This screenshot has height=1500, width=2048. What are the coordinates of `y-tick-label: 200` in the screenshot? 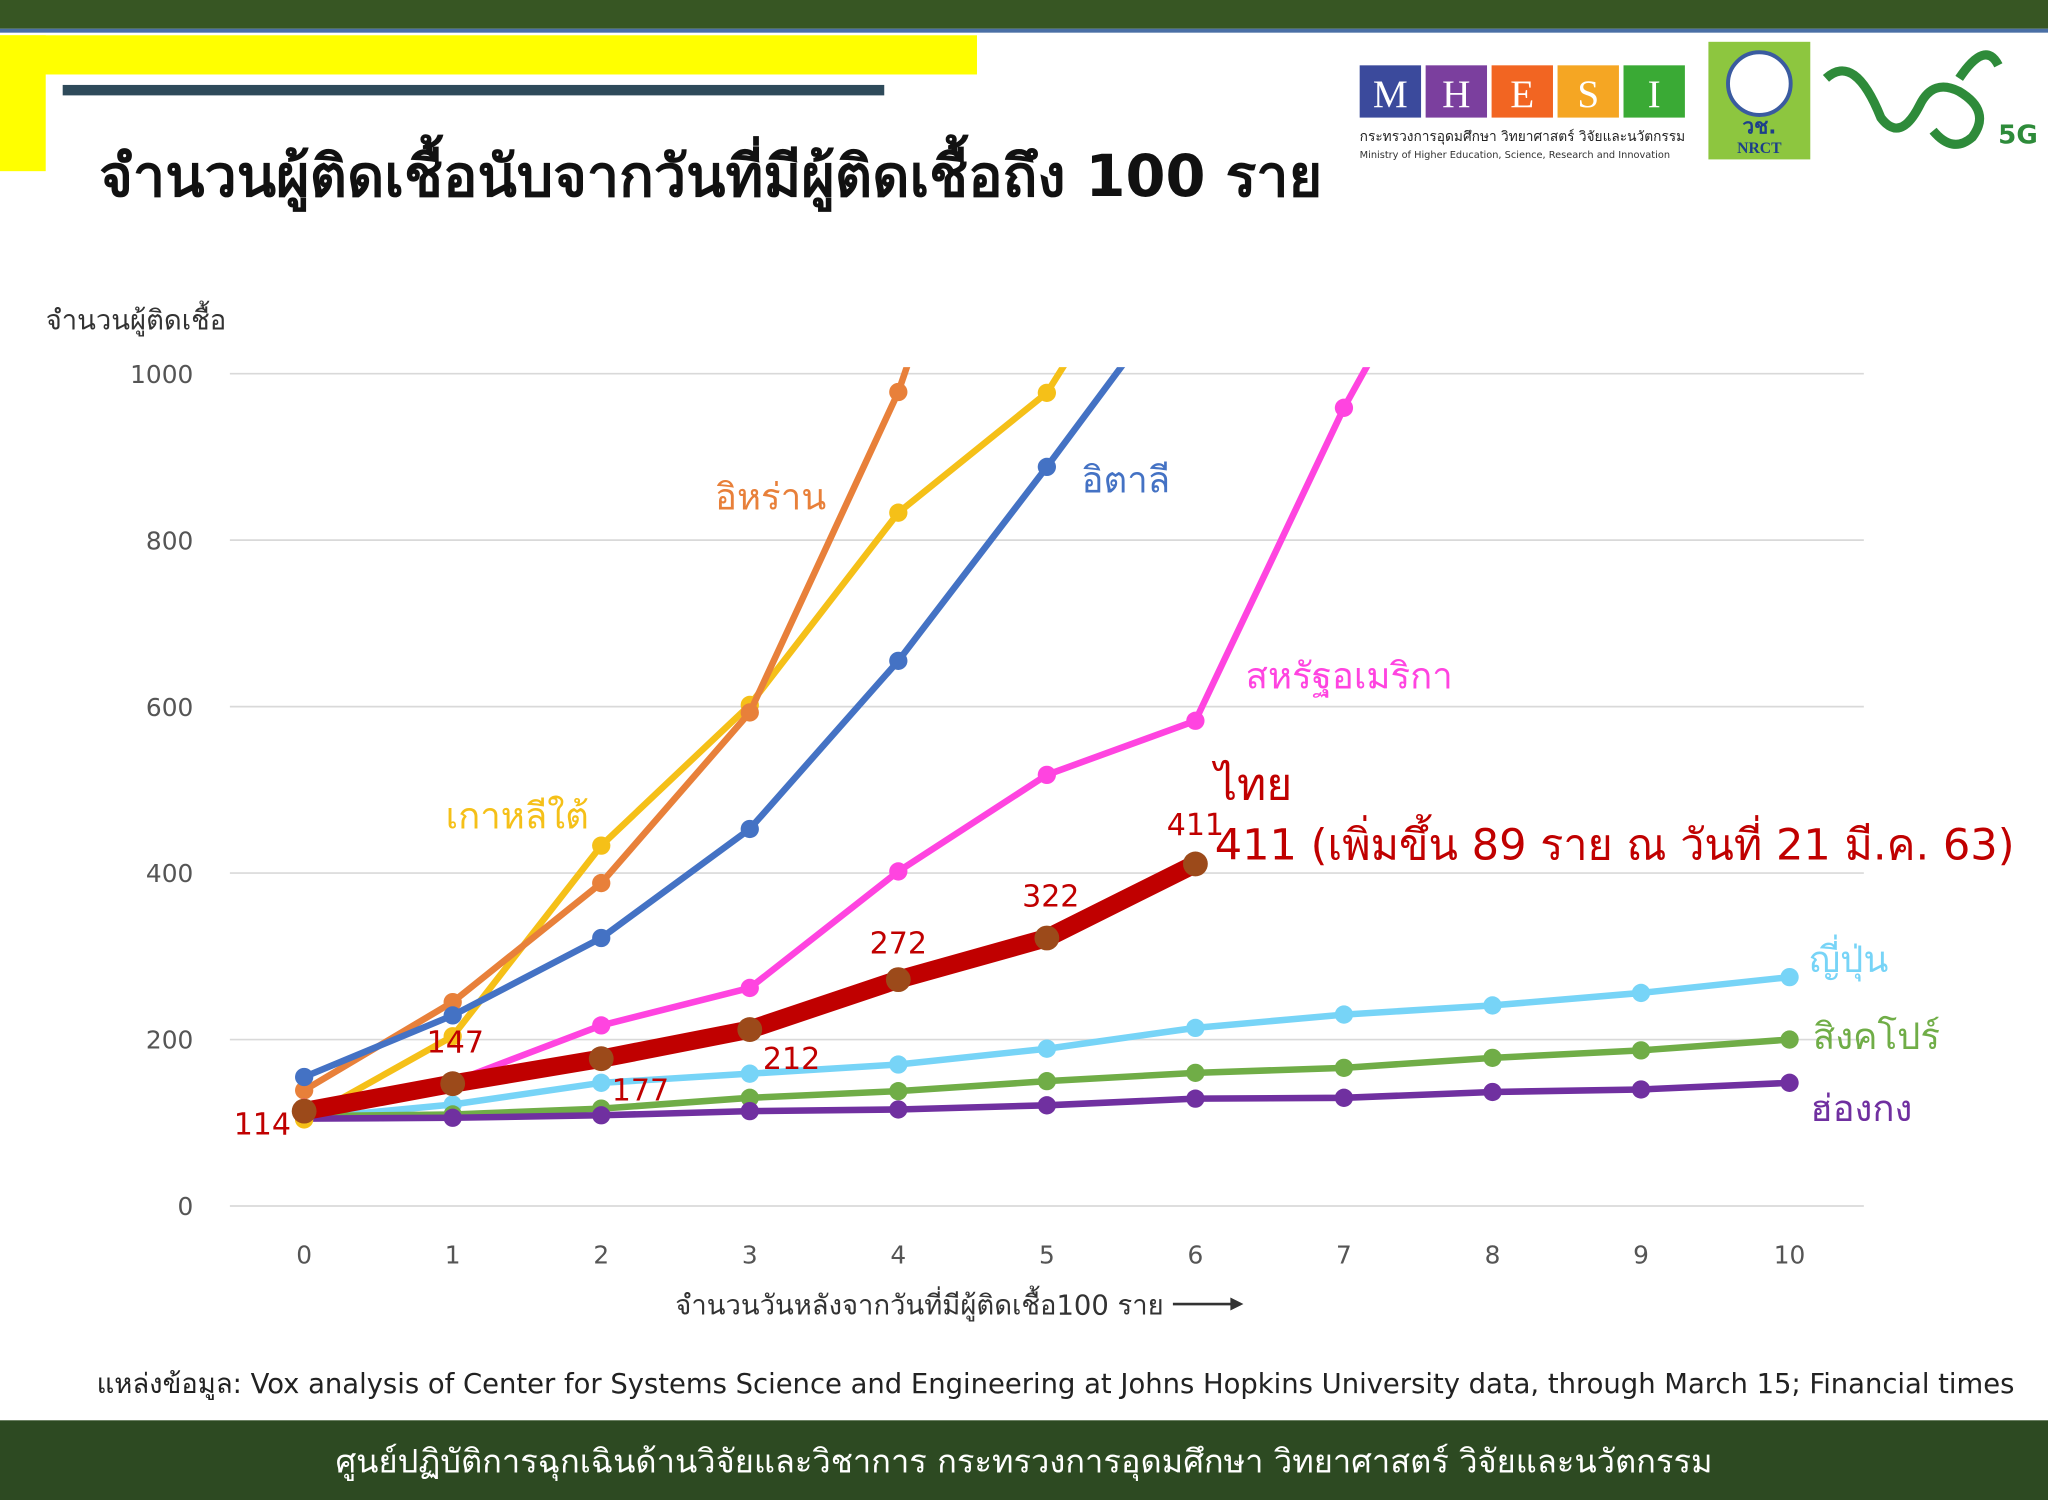 It's located at (169, 1040).